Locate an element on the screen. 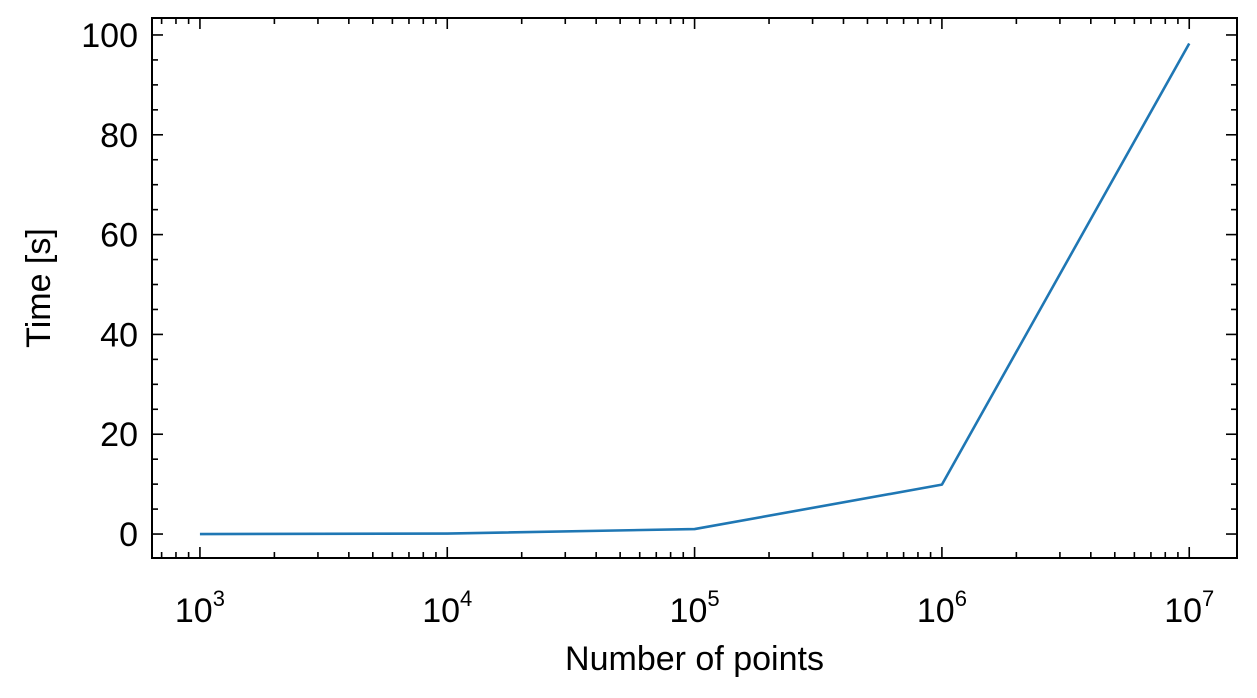 Image resolution: width=1257 pixels, height=698 pixels. x-tick-label: 10⁵ is located at coordinates (695, 608).